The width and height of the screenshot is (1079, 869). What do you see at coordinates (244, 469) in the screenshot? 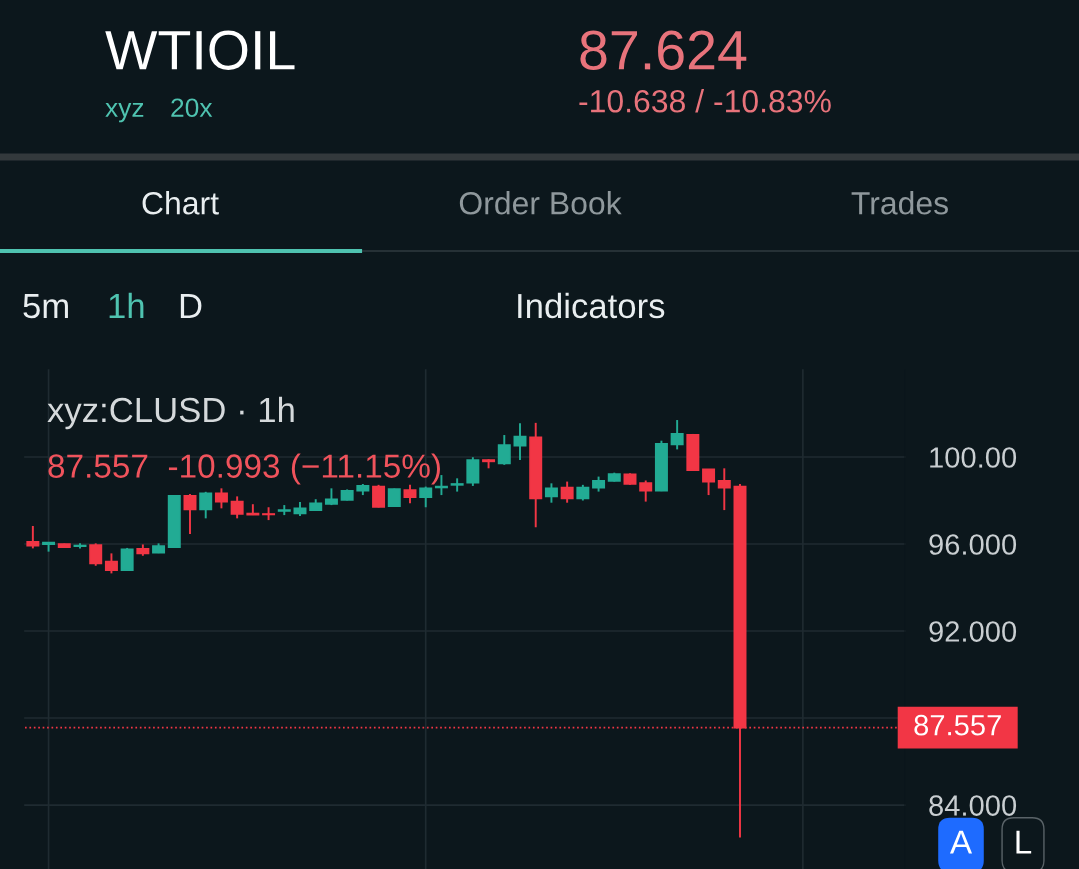
I see `annotation: 87.557 -10.993 (−11.15%)` at bounding box center [244, 469].